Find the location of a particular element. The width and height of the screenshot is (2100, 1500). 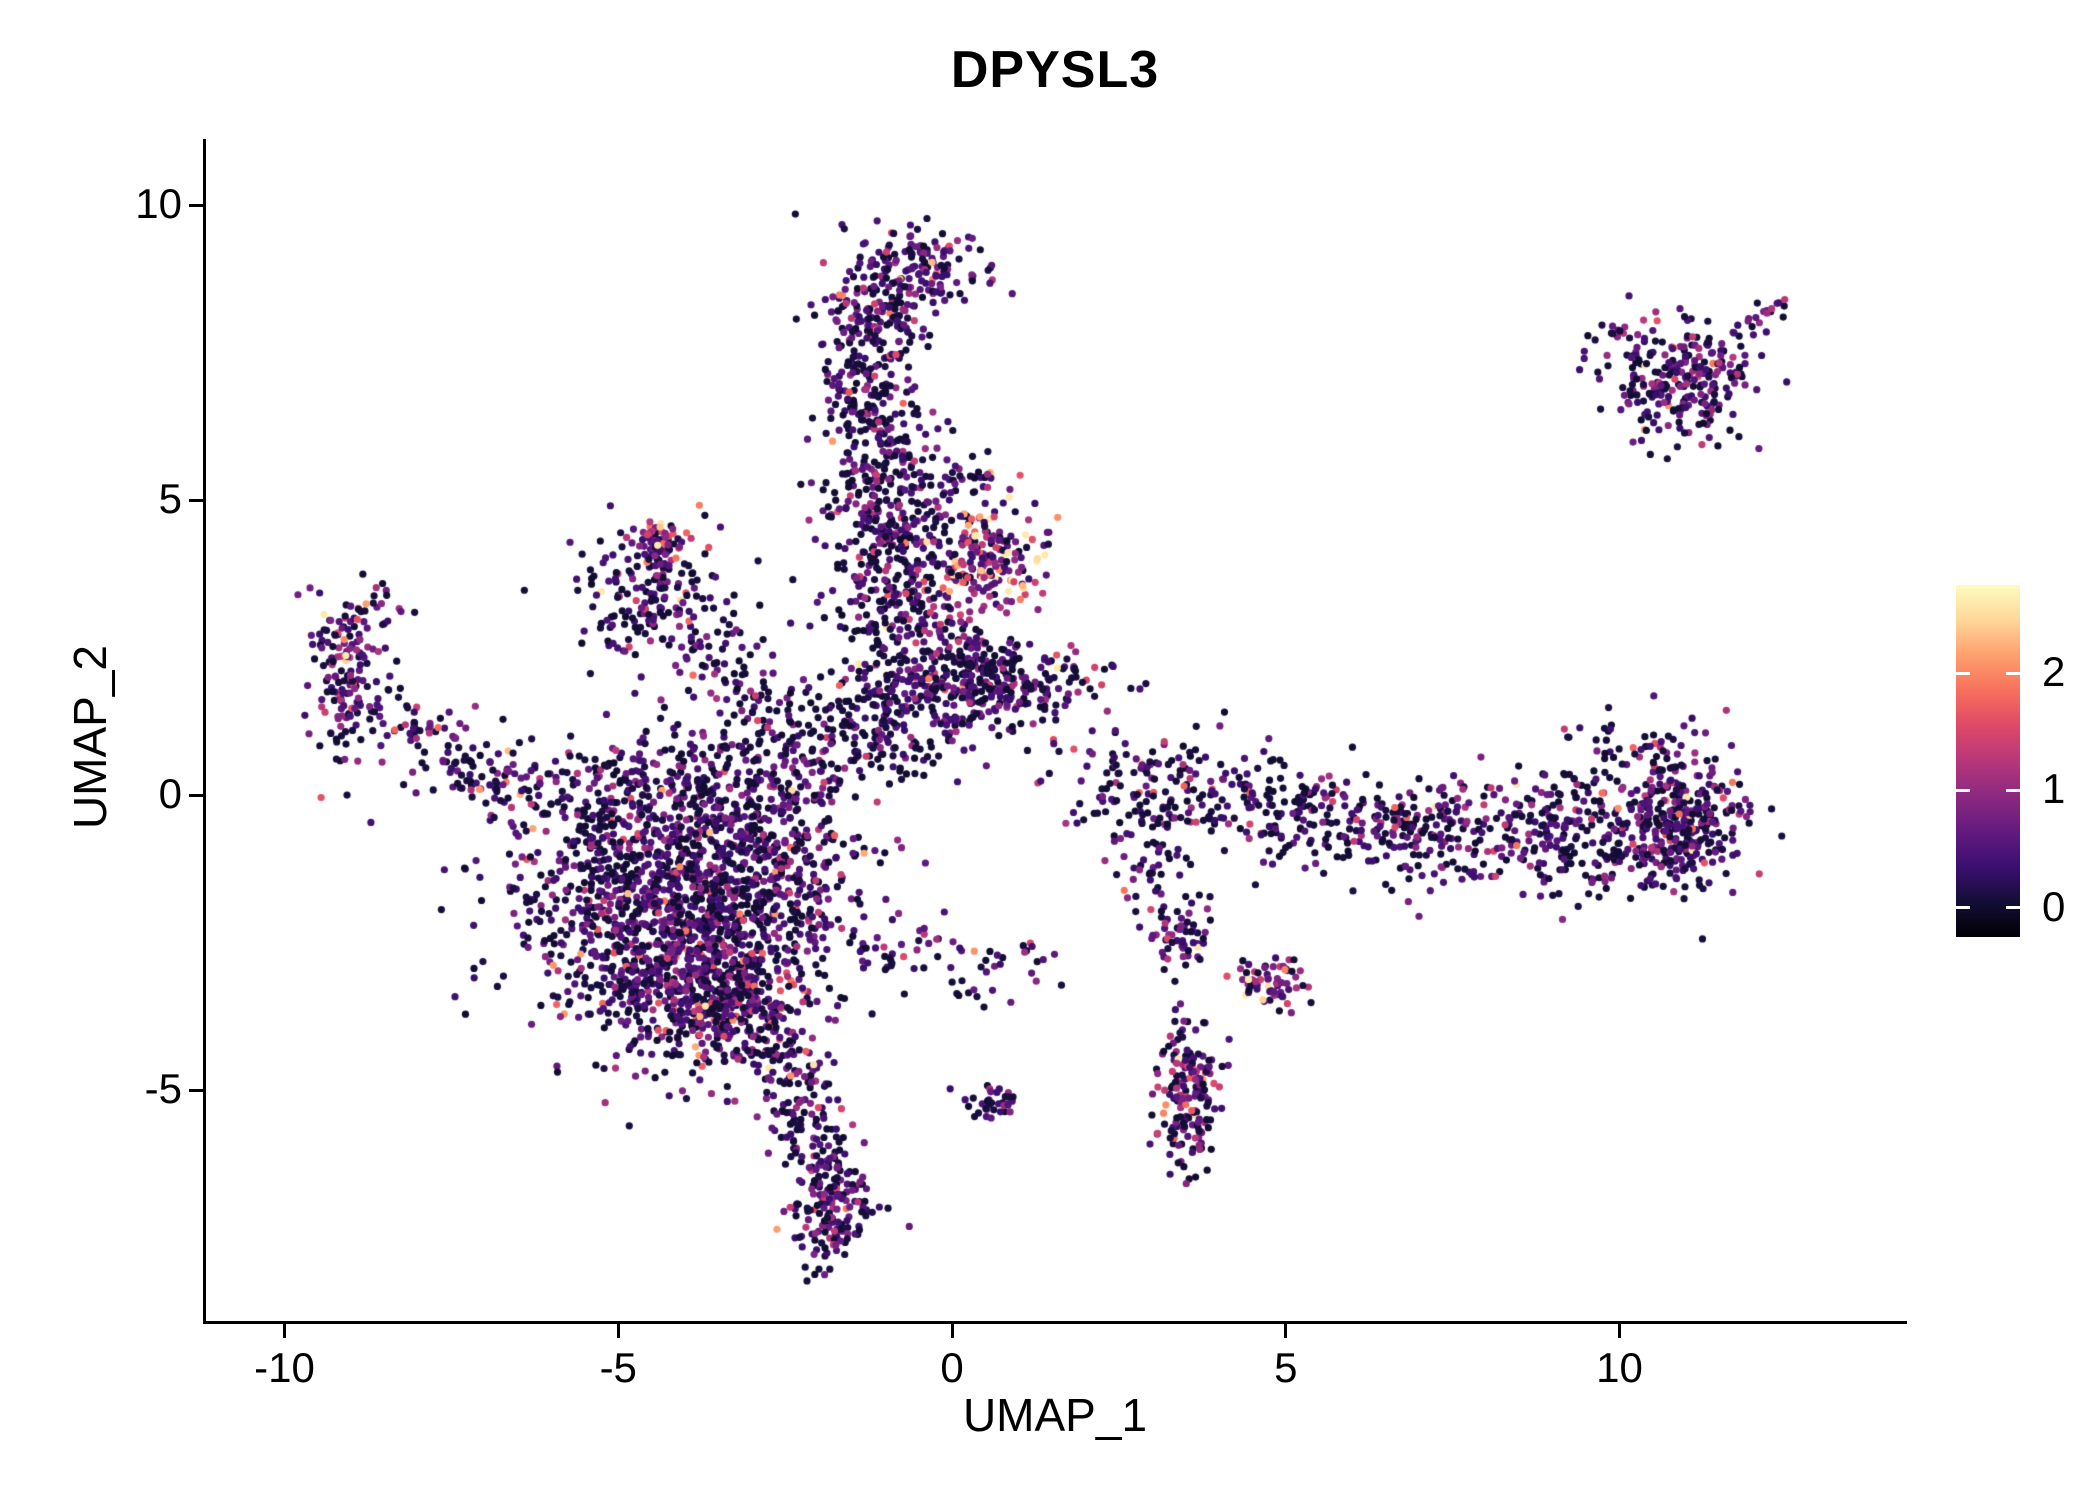

x-tick-label: -5 is located at coordinates (618, 1367).